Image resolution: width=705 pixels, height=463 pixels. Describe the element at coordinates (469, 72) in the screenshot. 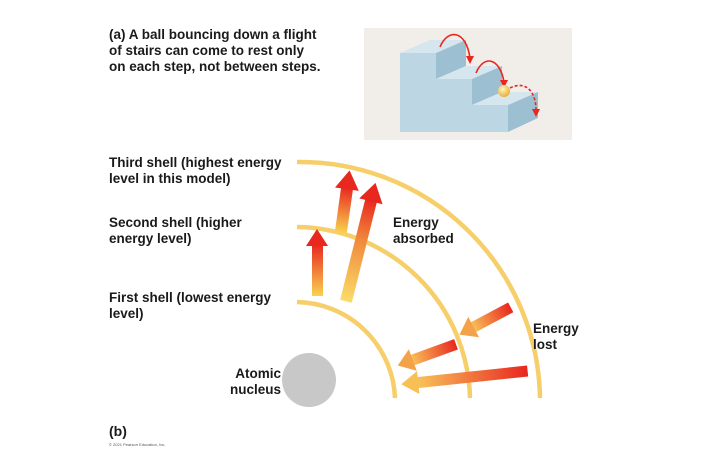

I see `stair-step-2-top` at that location.